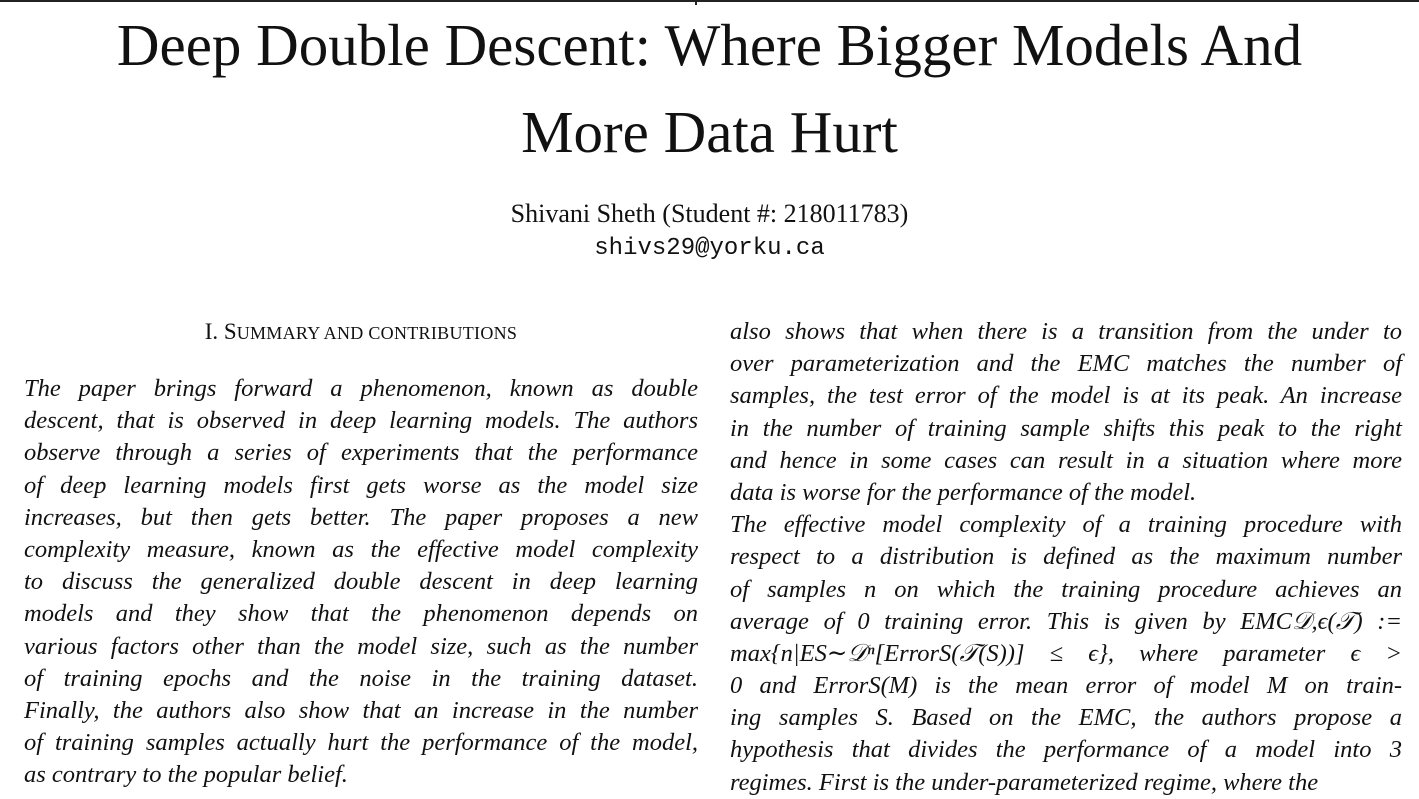  Describe the element at coordinates (709, 132) in the screenshot. I see `title-line-2: More Data Hurt` at that location.